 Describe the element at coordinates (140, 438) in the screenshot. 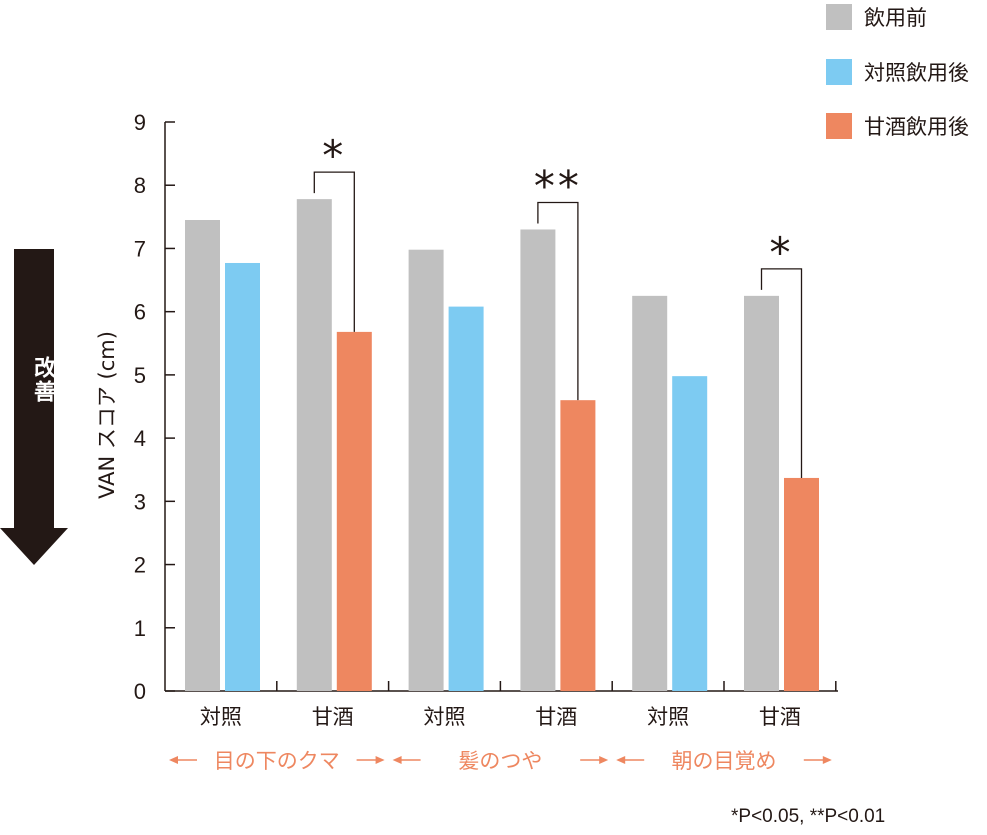

I see `y-tick-label: 4` at that location.